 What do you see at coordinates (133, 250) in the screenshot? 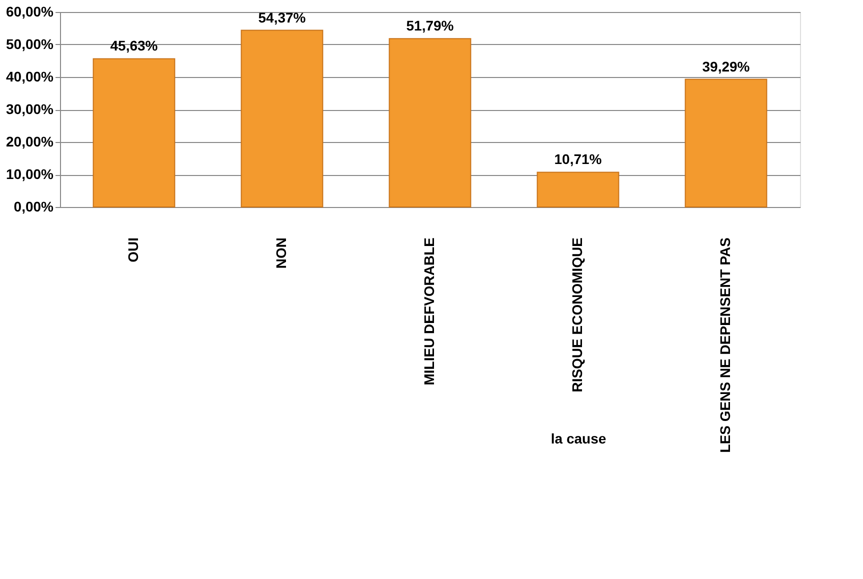
I see `x-tick-label: OUI` at bounding box center [133, 250].